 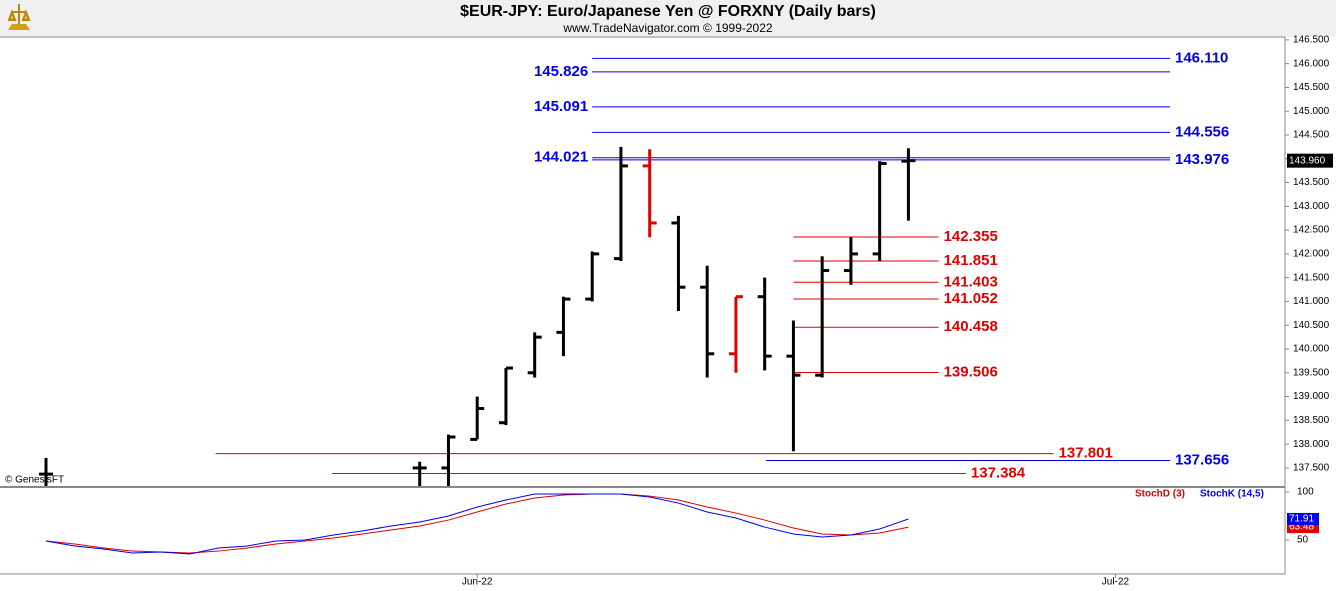 I want to click on y-tick-label: 146.500, so click(x=1311, y=39).